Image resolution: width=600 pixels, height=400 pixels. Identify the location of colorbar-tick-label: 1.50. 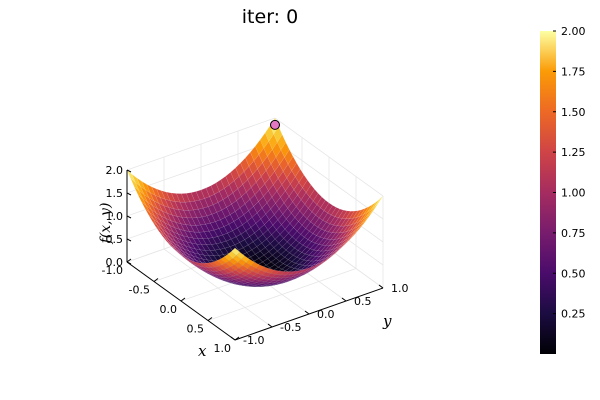
(573, 112).